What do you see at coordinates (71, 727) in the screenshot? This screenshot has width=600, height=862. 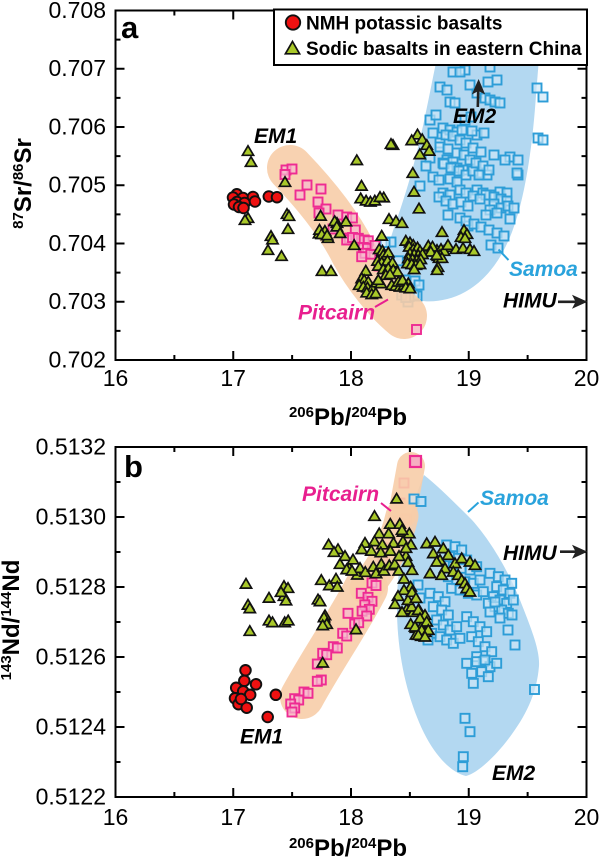 I see `svg-text: 0.5124` at bounding box center [71, 727].